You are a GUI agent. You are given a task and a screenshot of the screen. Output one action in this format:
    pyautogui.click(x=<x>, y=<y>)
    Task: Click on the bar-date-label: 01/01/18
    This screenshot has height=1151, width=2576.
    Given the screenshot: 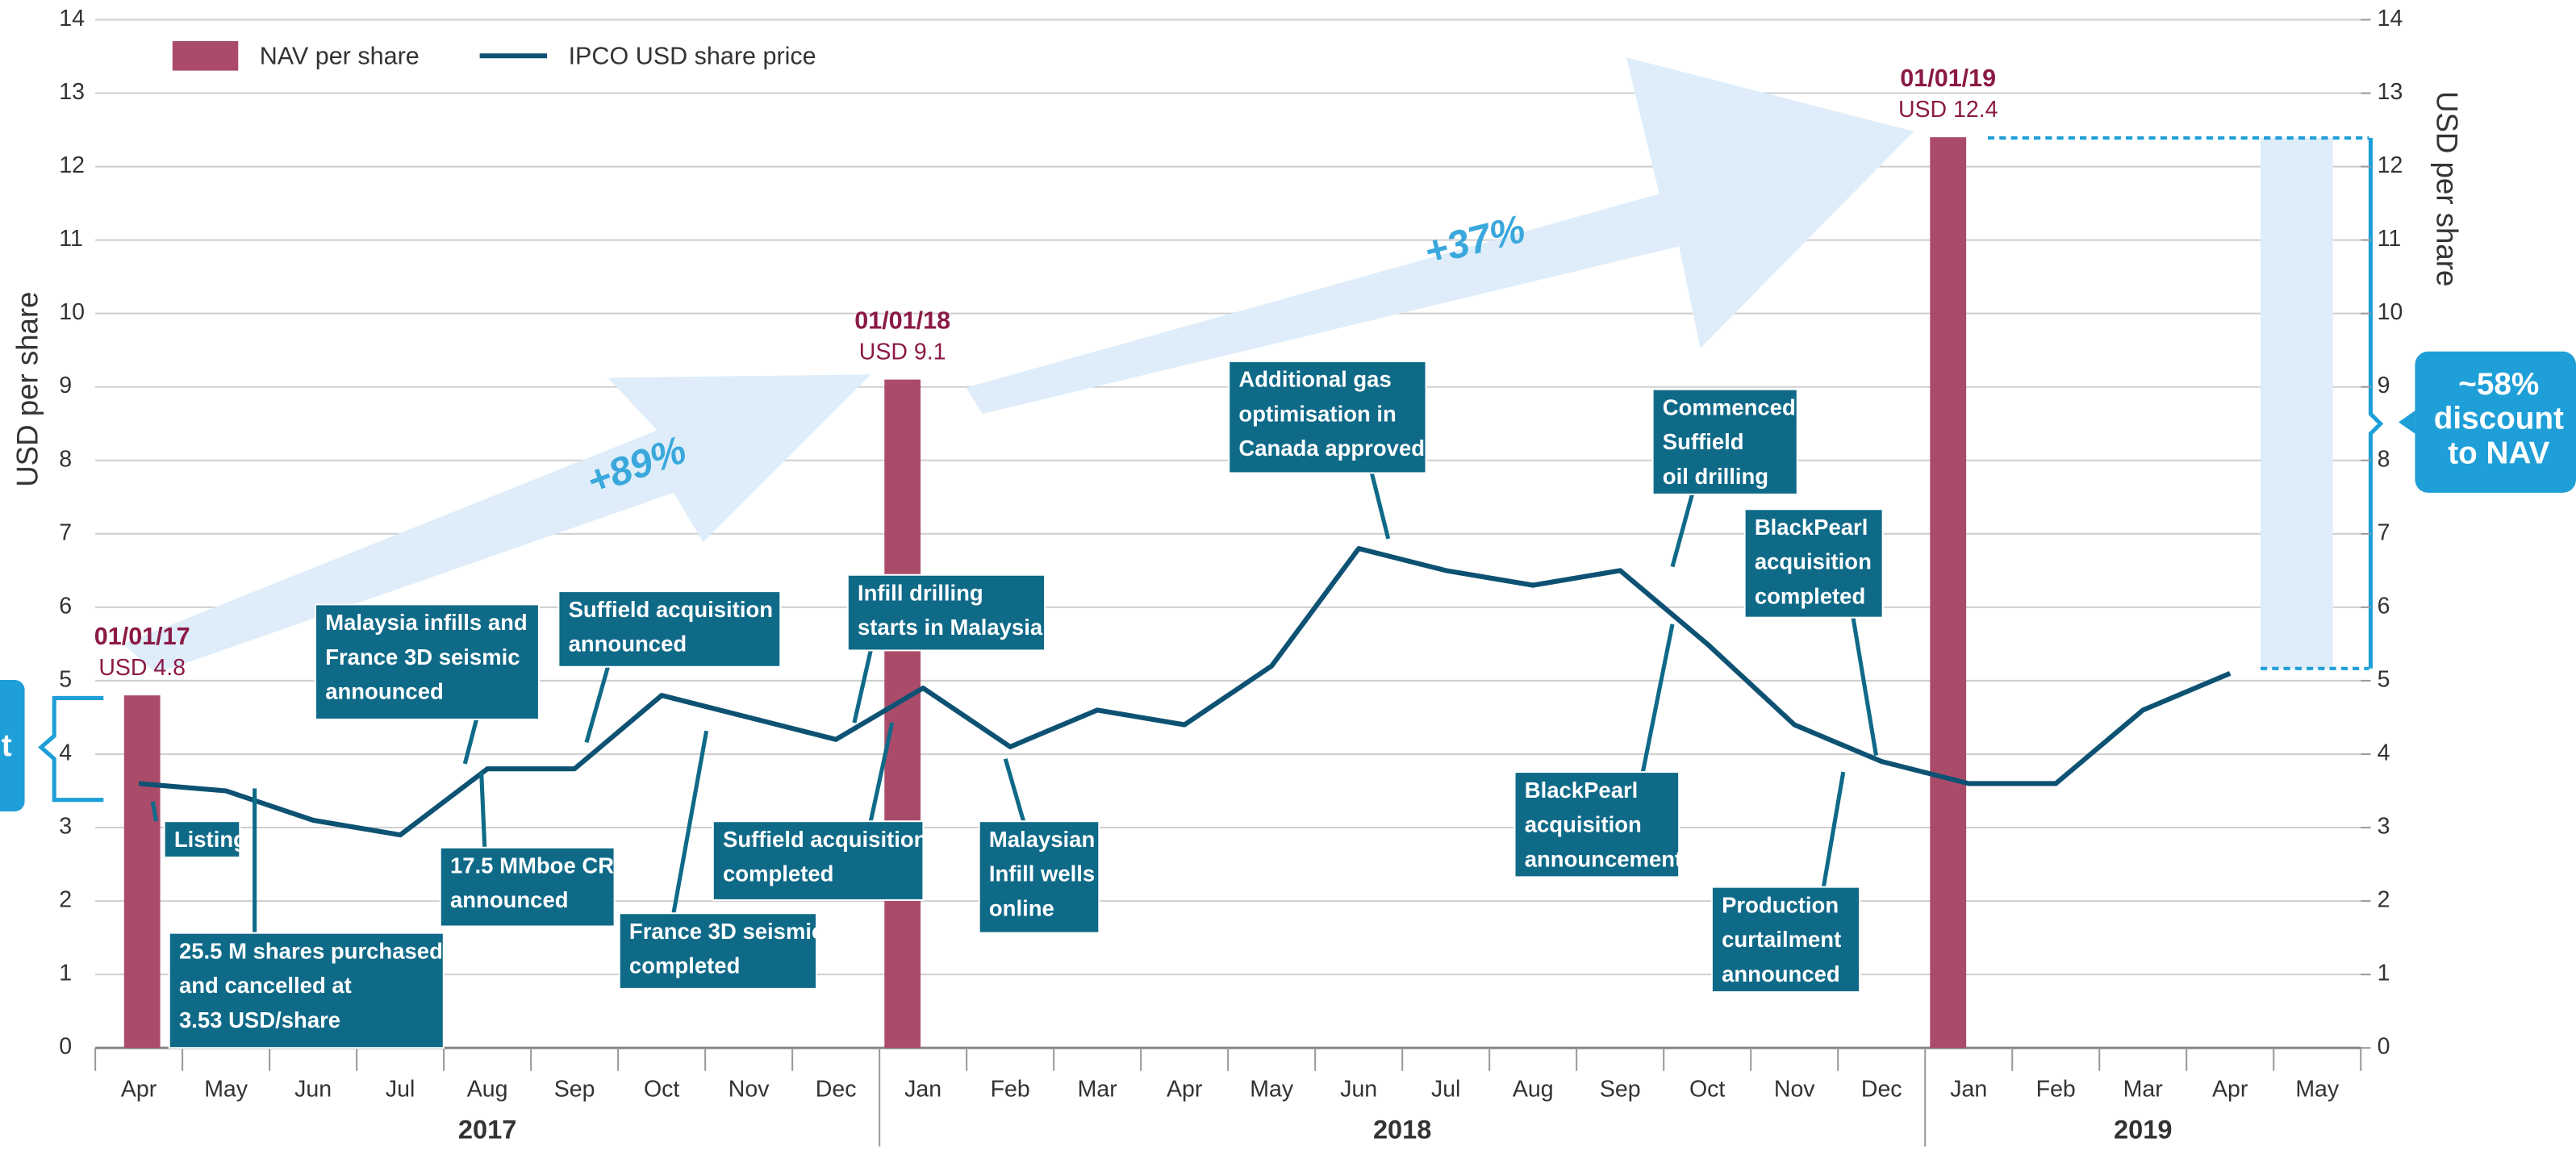 What is the action you would take?
    pyautogui.click(x=902, y=321)
    